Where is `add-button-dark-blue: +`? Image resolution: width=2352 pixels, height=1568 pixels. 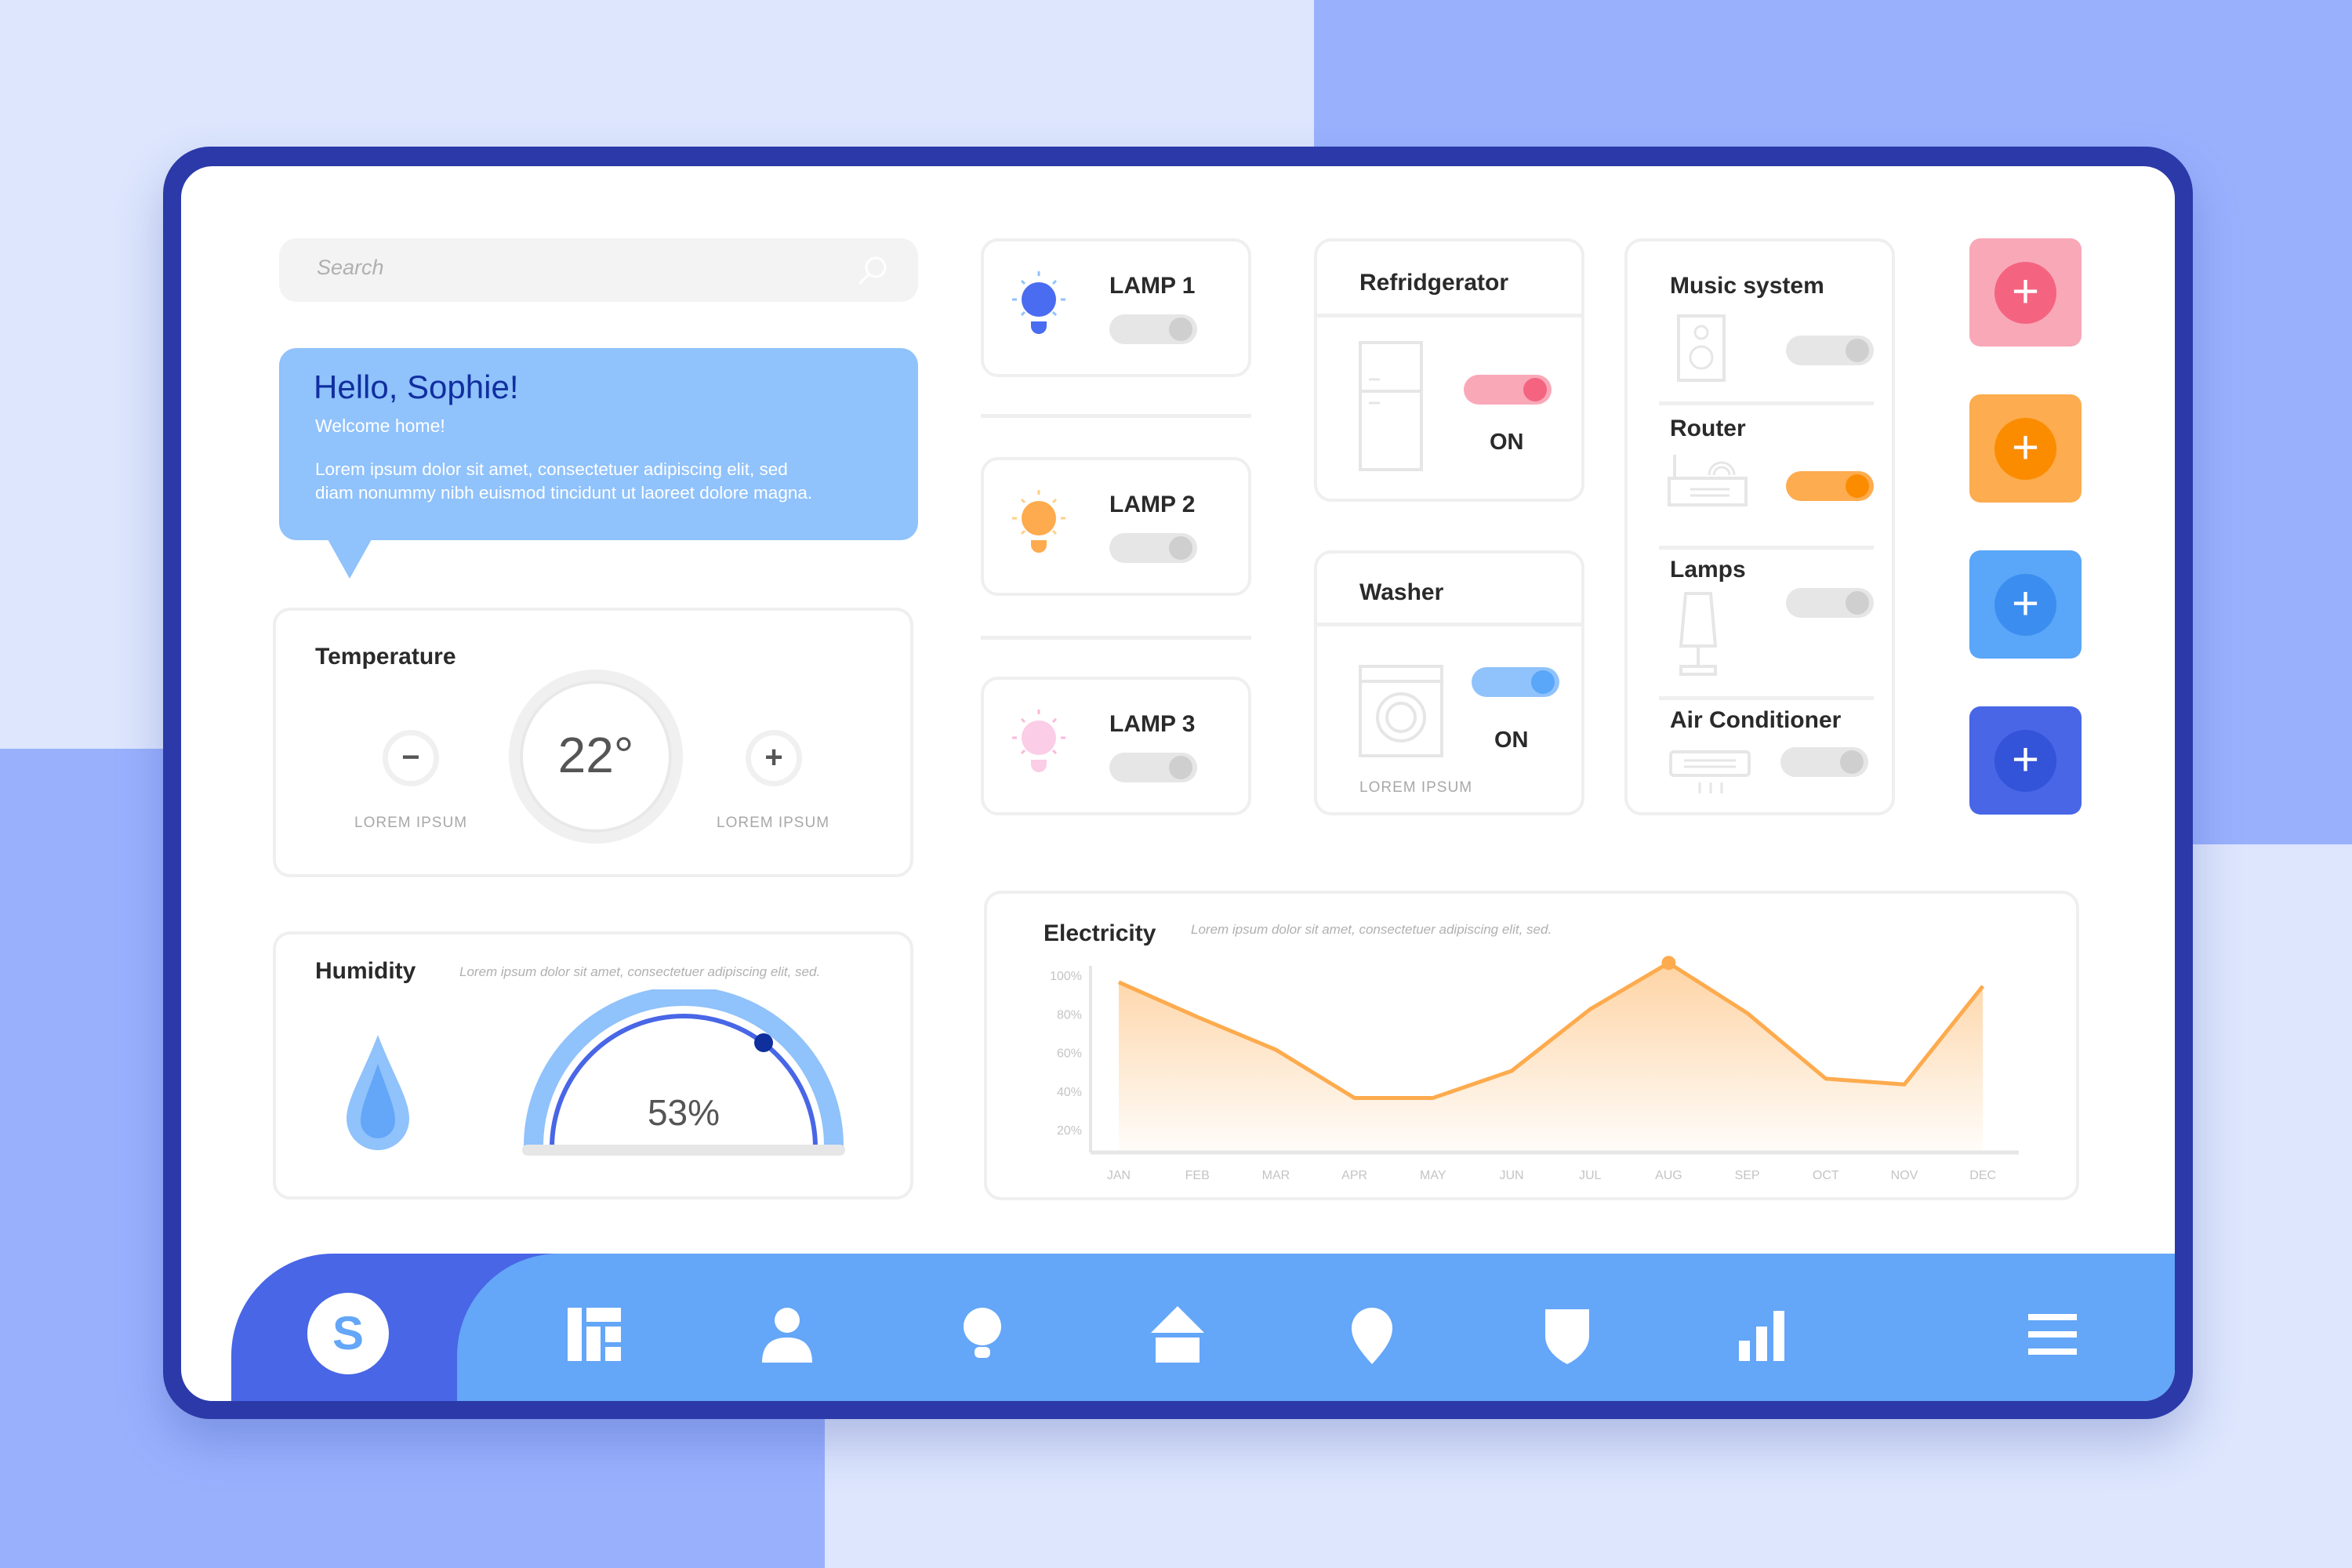
add-button-dark-blue: + is located at coordinates (2026, 760).